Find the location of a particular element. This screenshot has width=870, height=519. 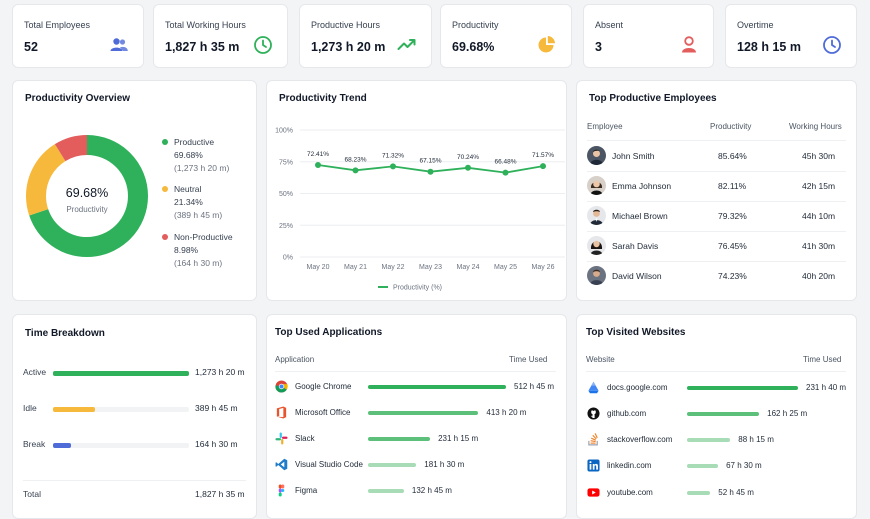

list-item: Microsoft Office 413 h 20 m is located at coordinates (416, 413).